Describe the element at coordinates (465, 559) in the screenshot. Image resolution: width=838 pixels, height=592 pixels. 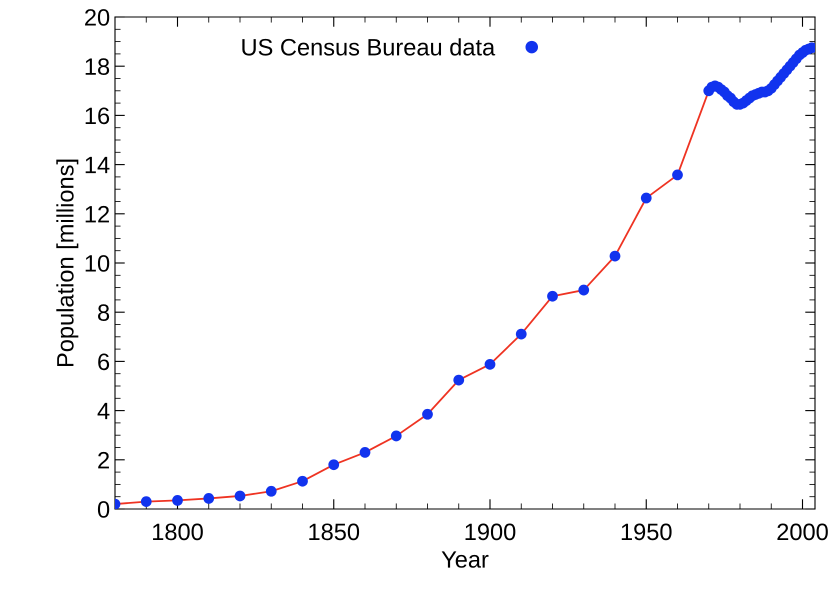
I see `x-axis-title: Year` at that location.